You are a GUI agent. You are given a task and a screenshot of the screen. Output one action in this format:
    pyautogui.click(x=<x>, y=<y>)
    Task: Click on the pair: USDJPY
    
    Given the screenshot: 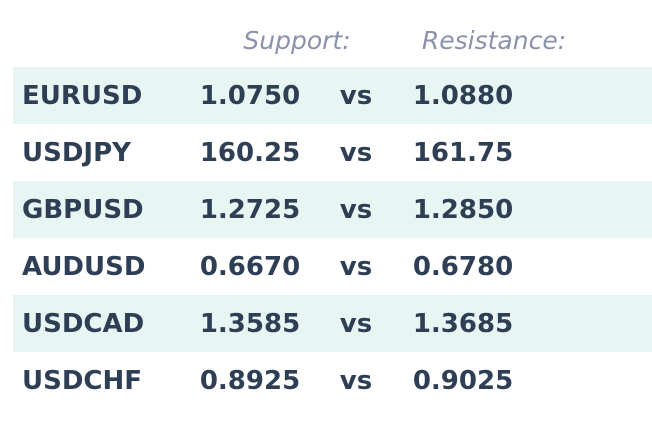 What is the action you would take?
    pyautogui.click(x=76, y=152)
    